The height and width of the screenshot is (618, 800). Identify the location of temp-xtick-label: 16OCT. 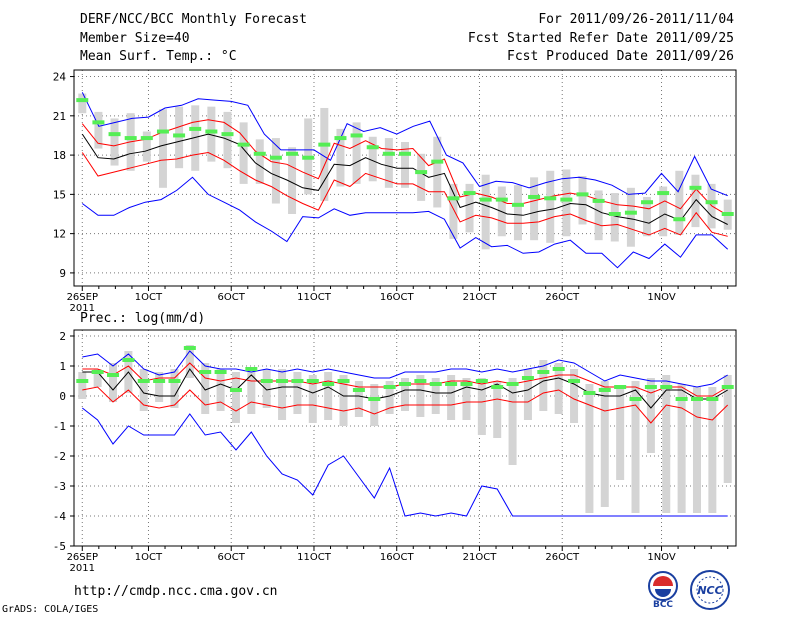
(397, 297).